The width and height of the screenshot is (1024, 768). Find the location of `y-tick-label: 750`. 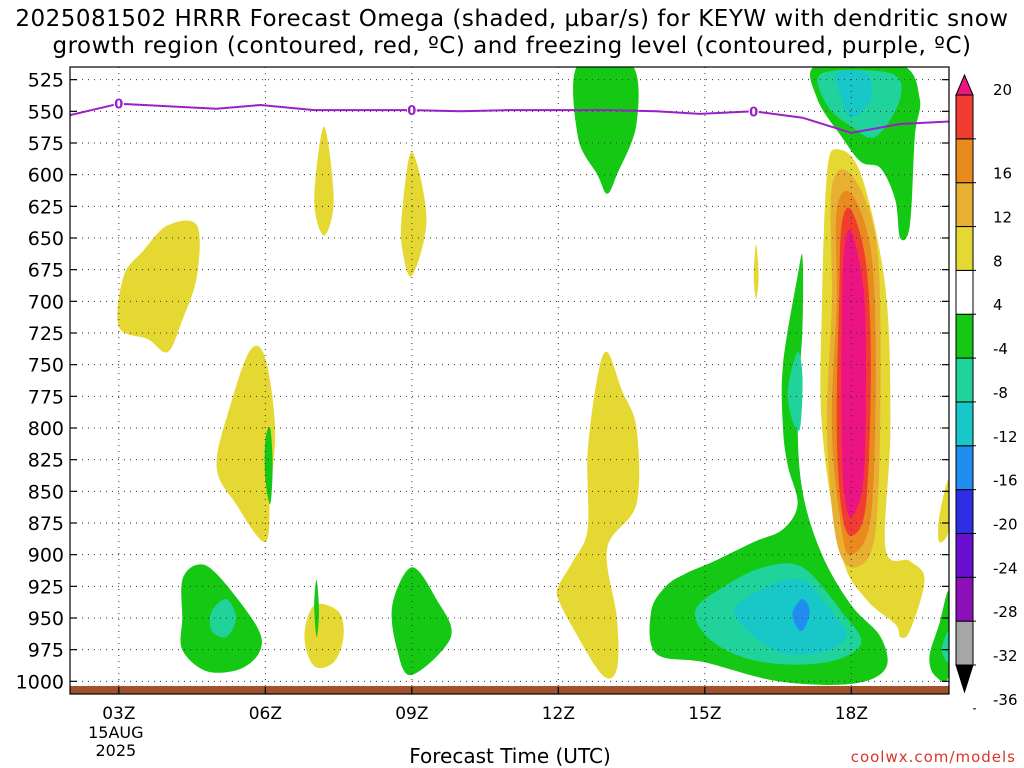

y-tick-label: 750 is located at coordinates (46, 366).